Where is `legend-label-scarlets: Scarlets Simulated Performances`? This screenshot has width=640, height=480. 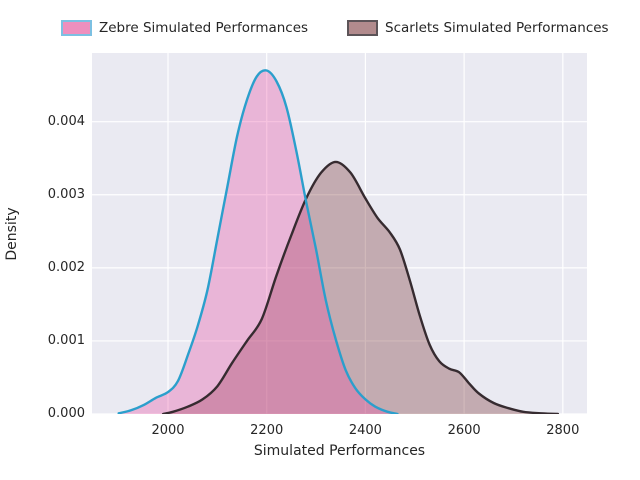
legend-label-scarlets: Scarlets Simulated Performances is located at coordinates (497, 28).